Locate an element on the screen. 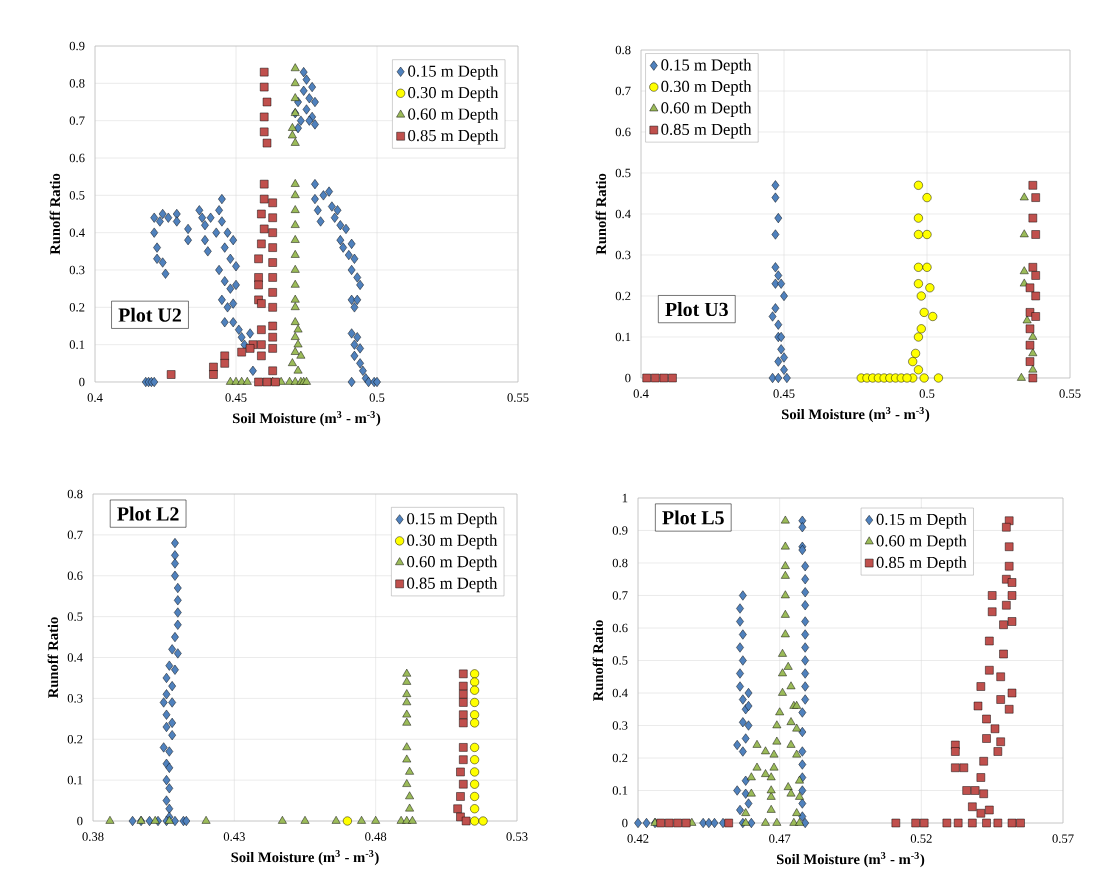  annotation: Plot L5 is located at coordinates (693, 517).